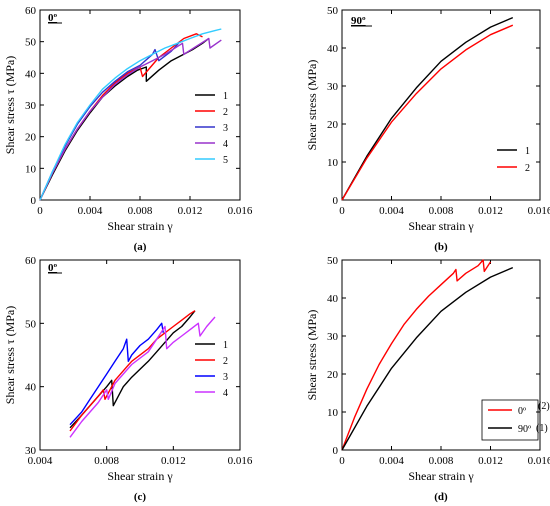 The image size is (550, 506). Describe the element at coordinates (542, 428) in the screenshot. I see `legend-note: (1)` at that location.